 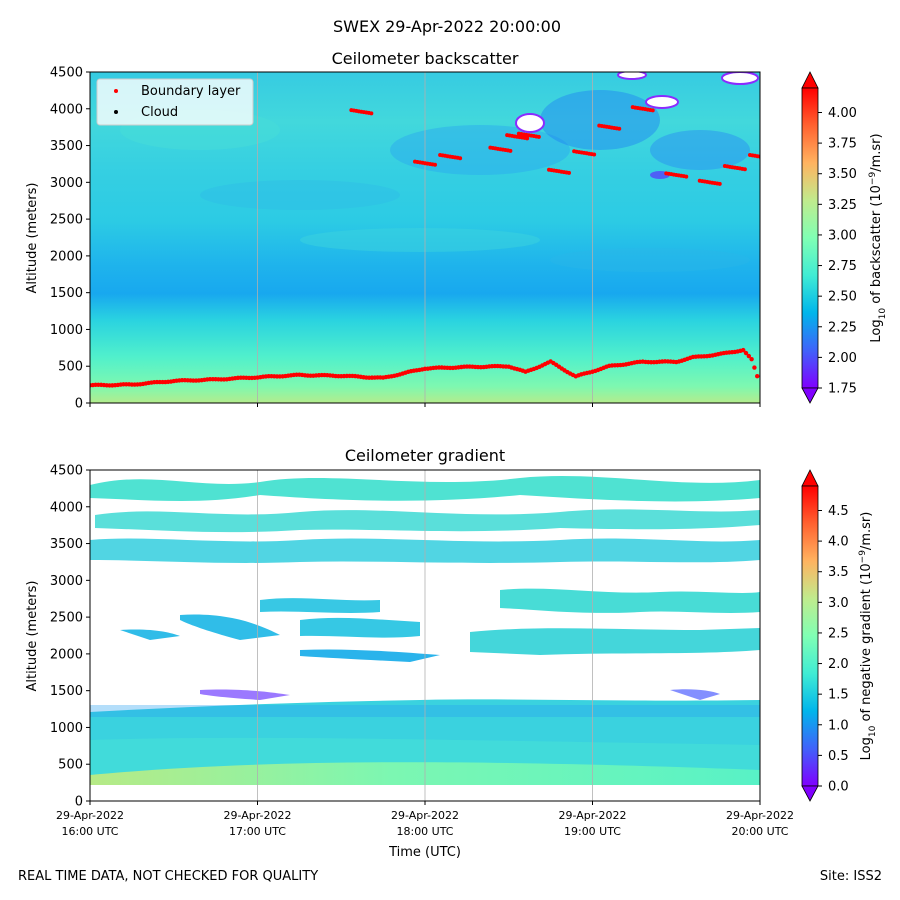 What do you see at coordinates (838, 511) in the screenshot?
I see `colorbar-tick-label: 4.5` at bounding box center [838, 511].